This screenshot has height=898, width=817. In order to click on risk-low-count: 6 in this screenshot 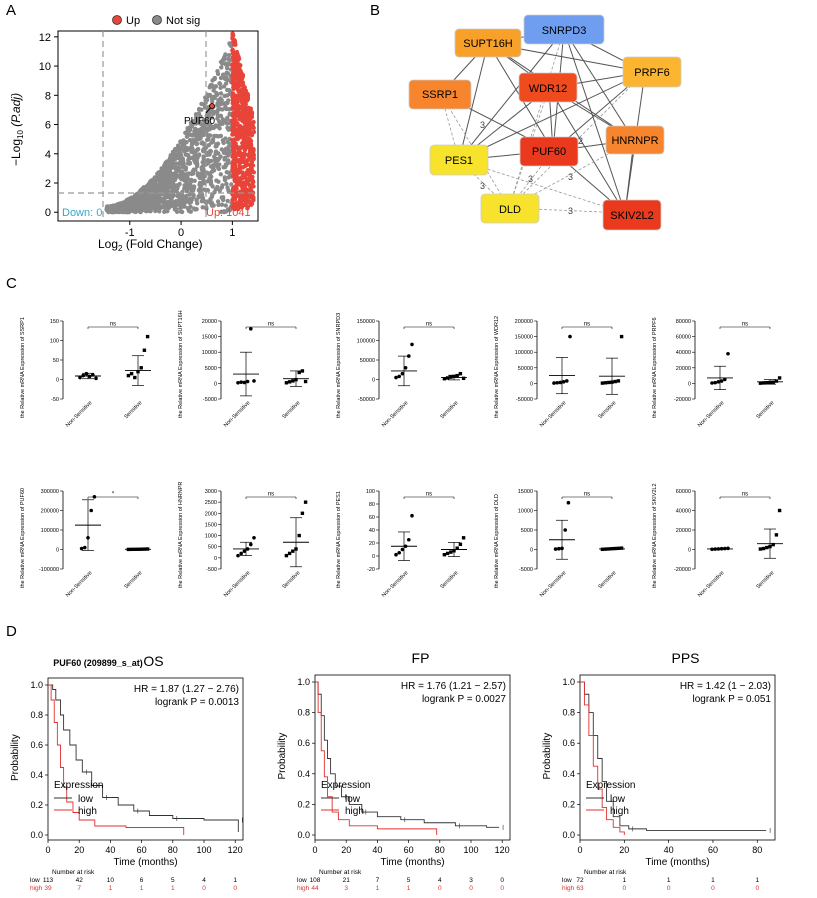, I will do `click(142, 880)`.